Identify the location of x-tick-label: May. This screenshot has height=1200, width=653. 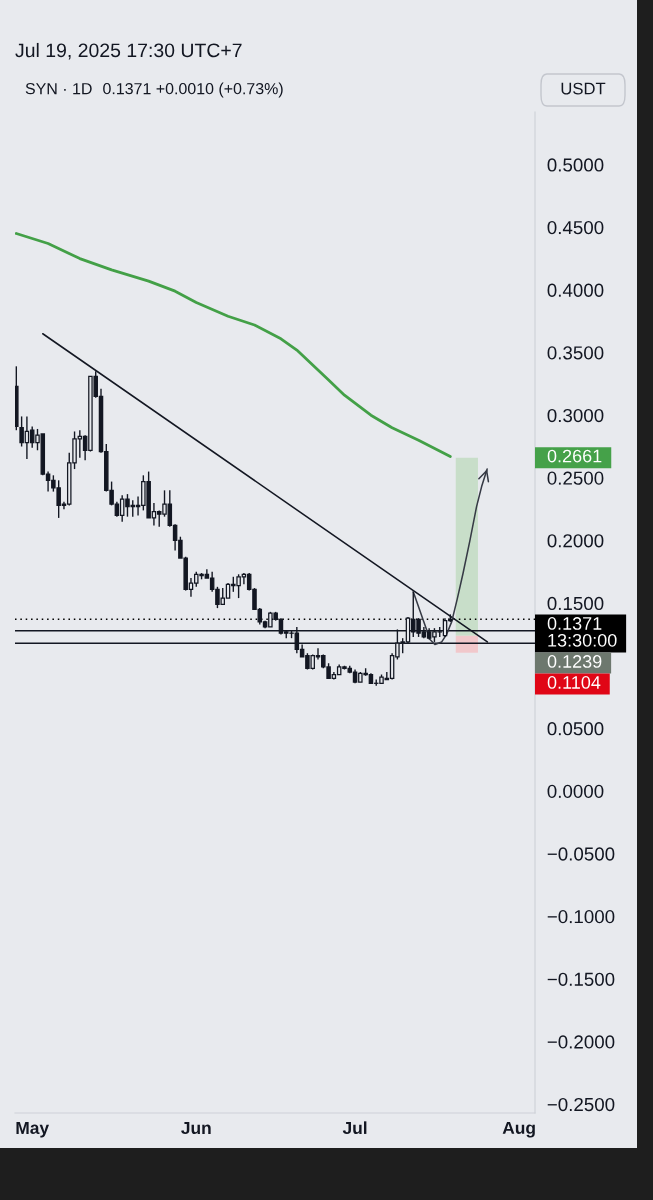
(32, 1129).